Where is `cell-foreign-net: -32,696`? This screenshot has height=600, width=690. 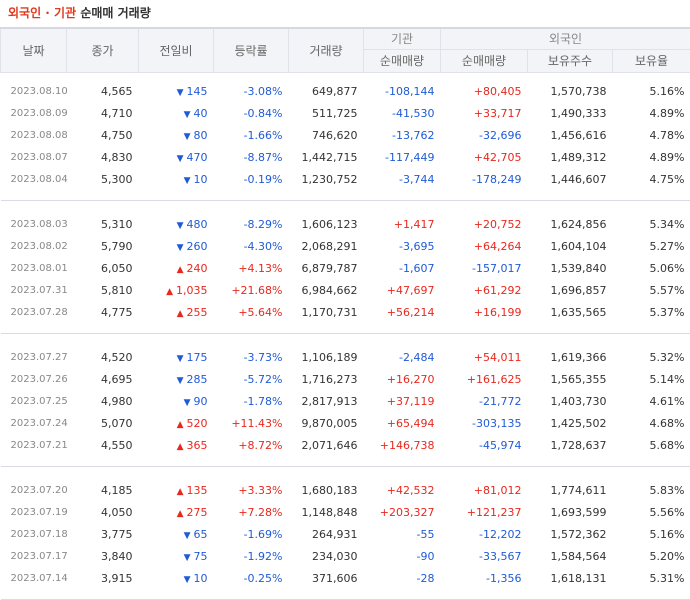
cell-foreign-net: -32,696 is located at coordinates (484, 135).